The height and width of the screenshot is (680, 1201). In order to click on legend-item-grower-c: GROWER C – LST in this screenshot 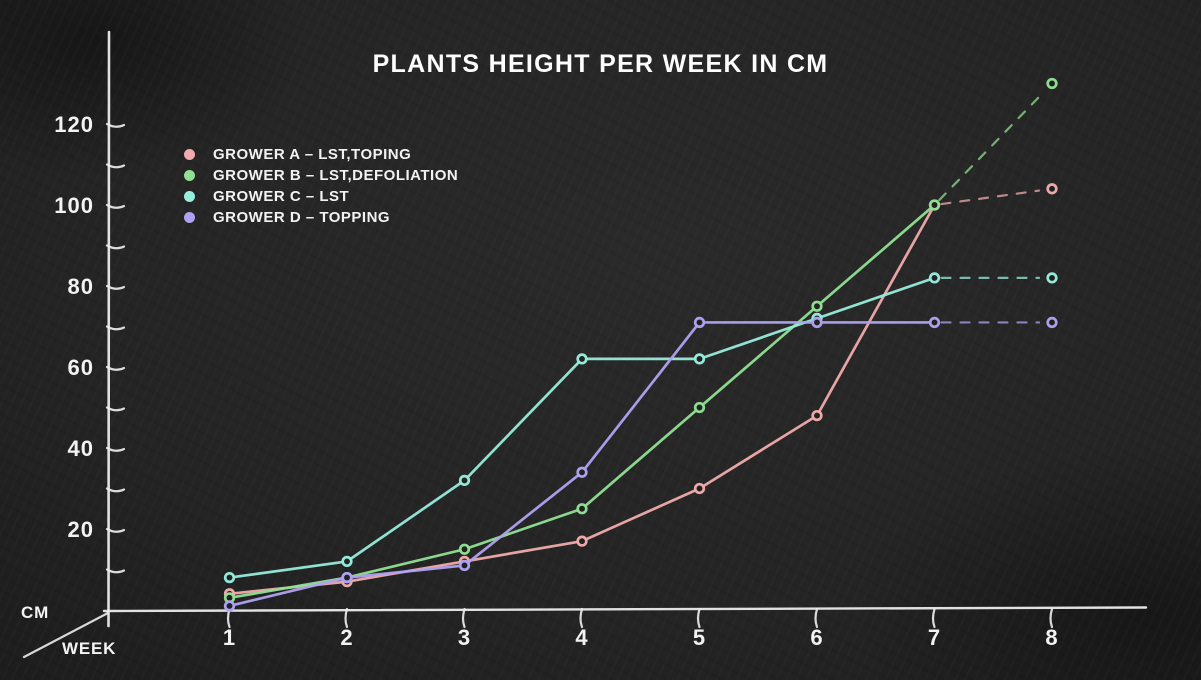, I will do `click(321, 196)`.